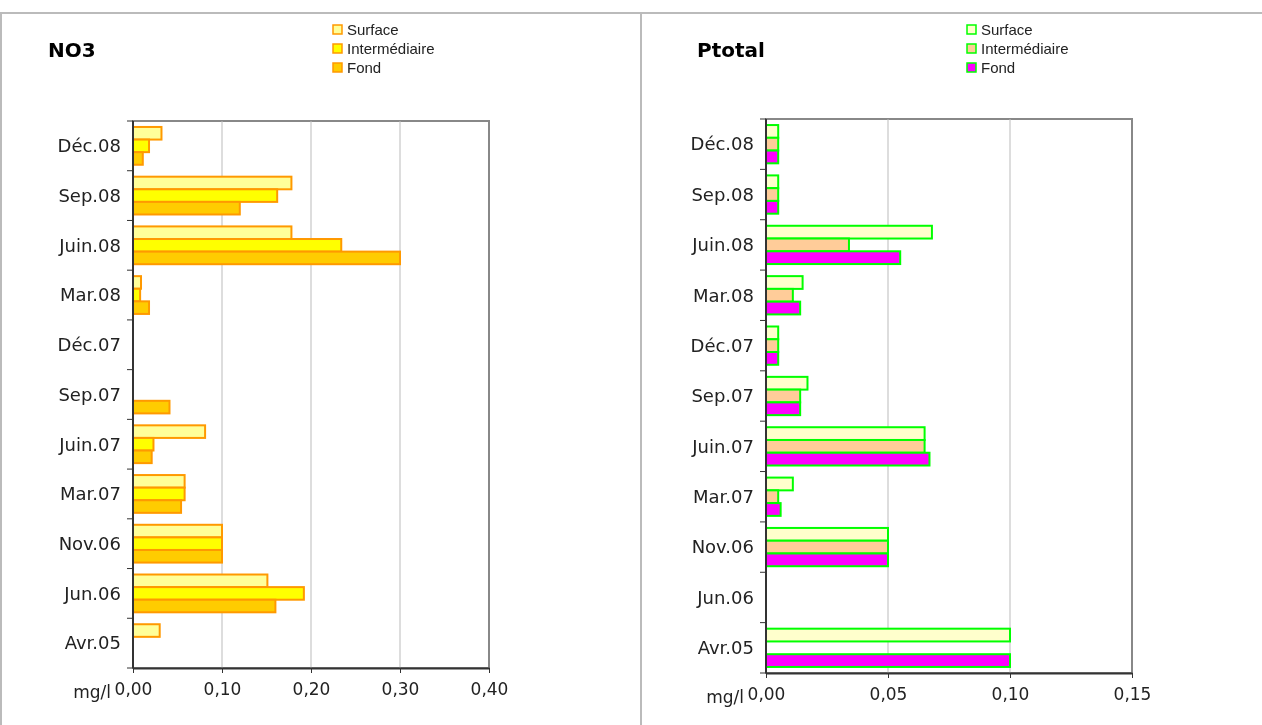 The image size is (1262, 725). I want to click on chart-title: NO3, so click(72, 50).